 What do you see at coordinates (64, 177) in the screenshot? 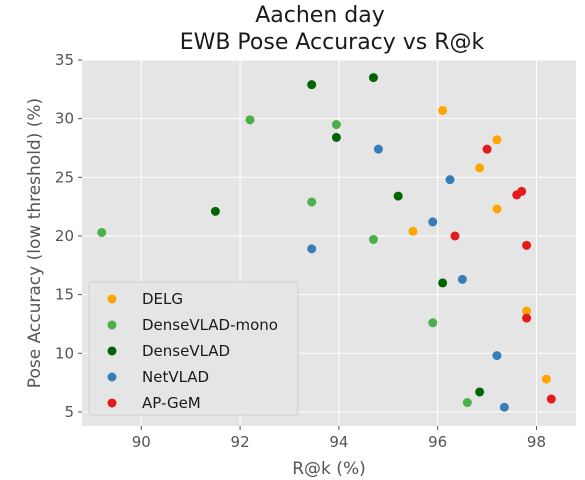
I see `y-tick-label: 25` at bounding box center [64, 177].